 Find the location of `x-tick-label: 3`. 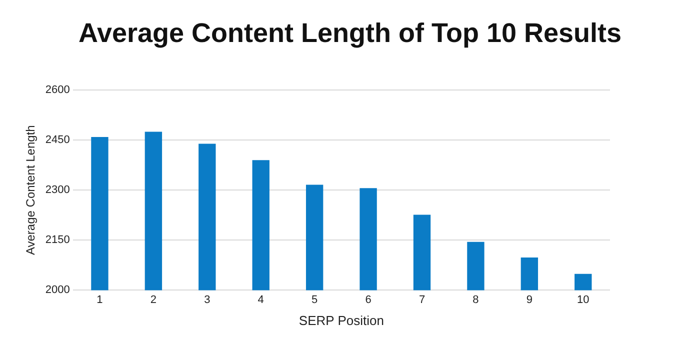

x-tick-label: 3 is located at coordinates (207, 300).